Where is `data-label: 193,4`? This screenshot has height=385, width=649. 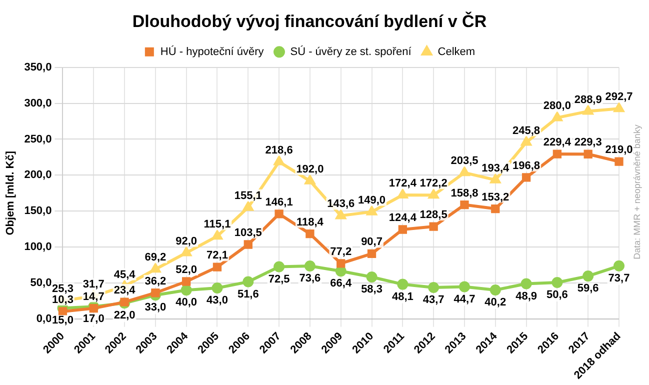 data-label: 193,4 is located at coordinates (496, 168).